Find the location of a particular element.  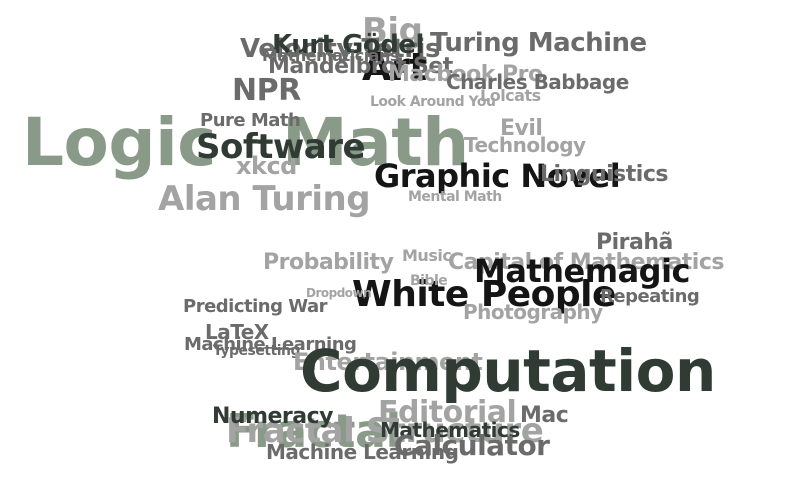

word-kurt-godel: Kurt Gödel is located at coordinates (348, 45).